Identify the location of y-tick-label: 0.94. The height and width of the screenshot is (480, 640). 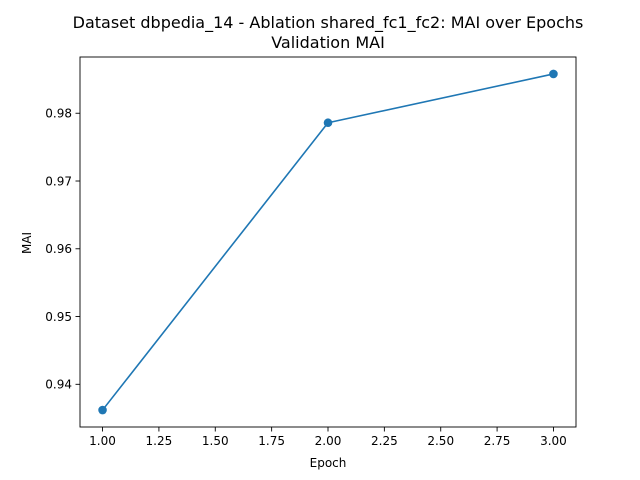
(58, 385).